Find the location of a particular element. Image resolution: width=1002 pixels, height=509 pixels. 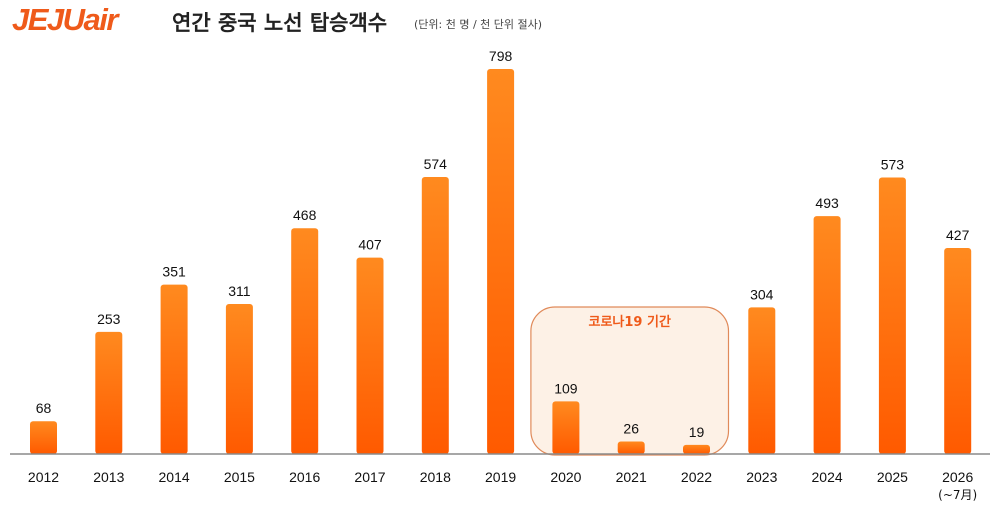

data-label-2025: 573 is located at coordinates (893, 165).